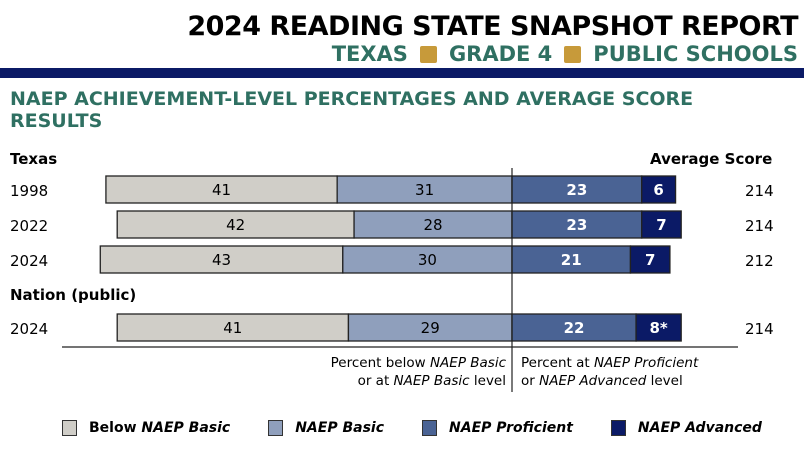 The width and height of the screenshot is (804, 454). I want to click on legend-item-advanced: NAEP Advanced, so click(686, 428).